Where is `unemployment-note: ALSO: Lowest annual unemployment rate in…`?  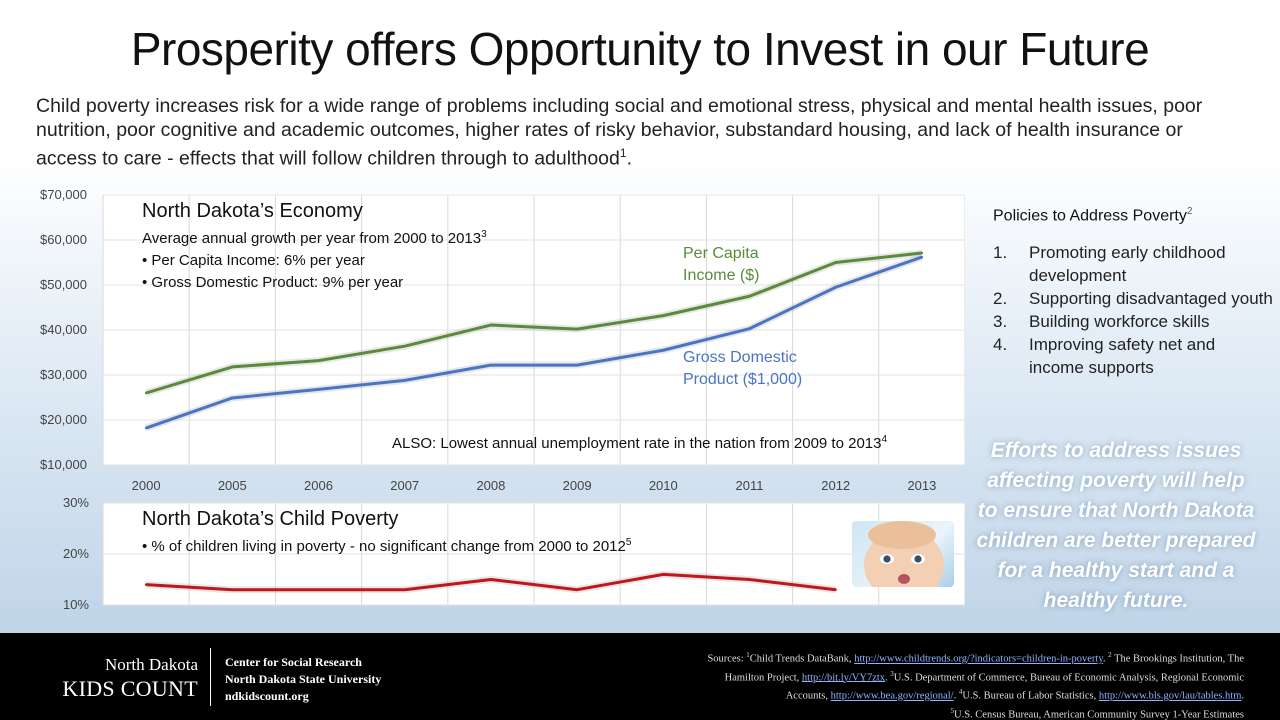
unemployment-note: ALSO: Lowest annual unemployment rate in… is located at coordinates (639, 443).